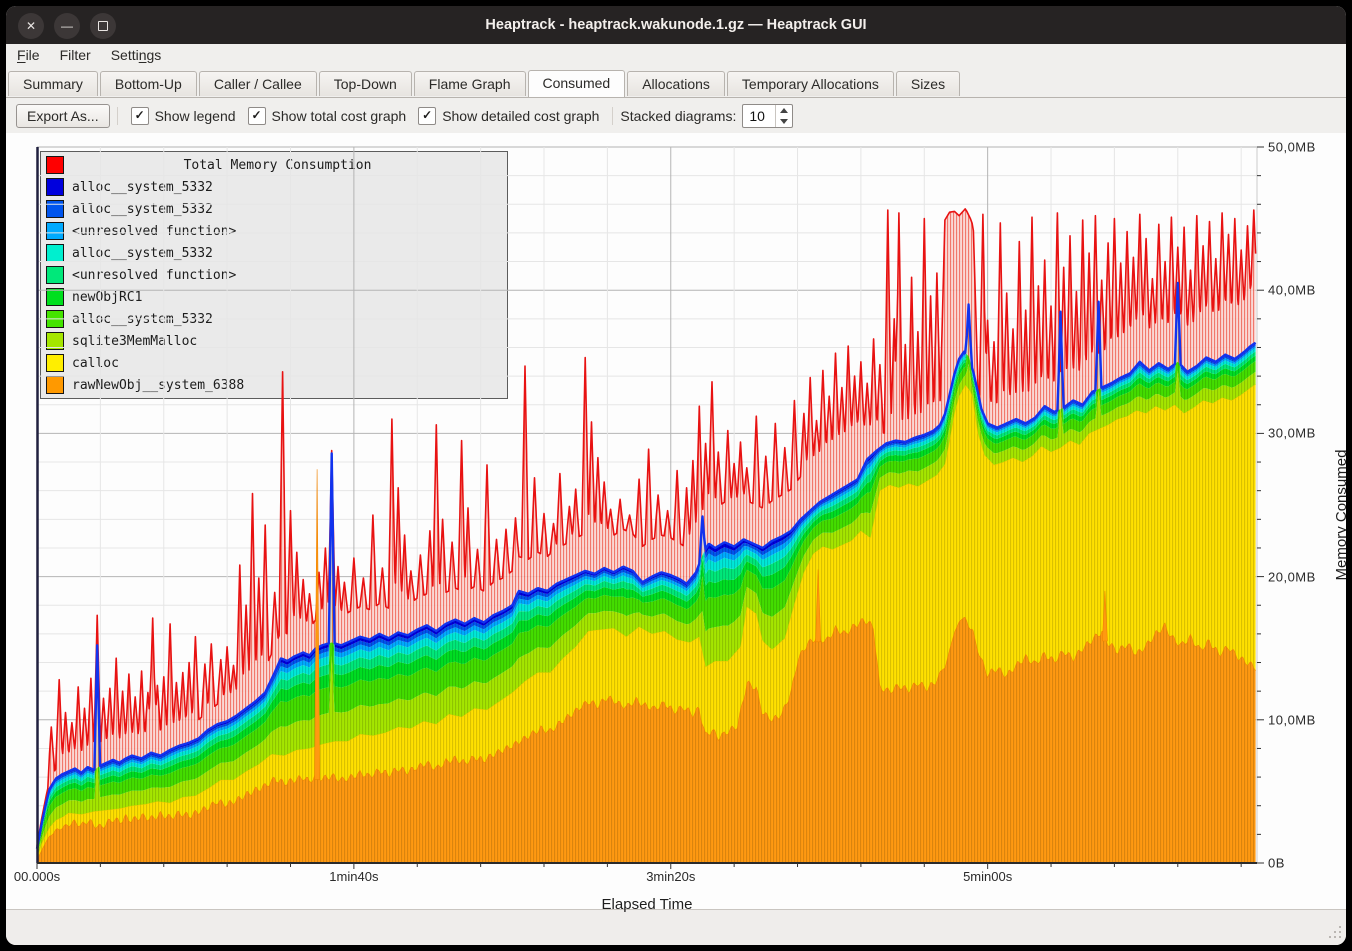 Image resolution: width=1352 pixels, height=951 pixels. I want to click on tab-bottom-up: Bottom-Up, so click(148, 83).